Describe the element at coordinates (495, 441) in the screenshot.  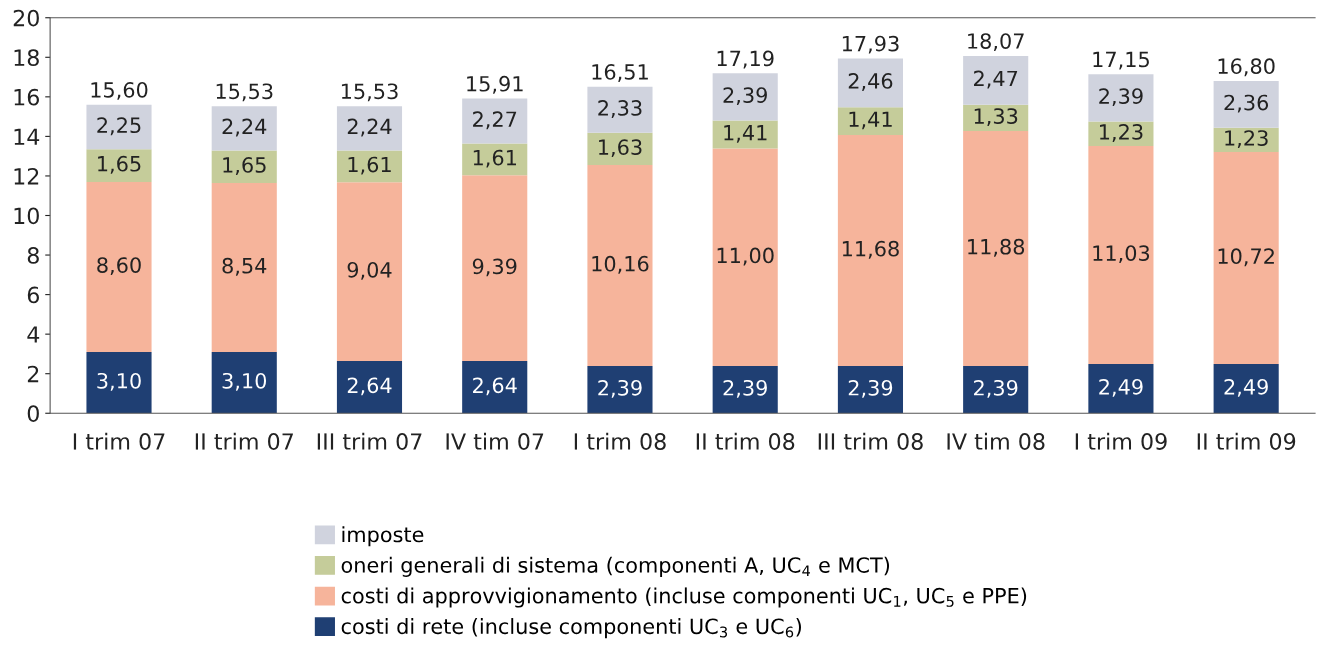
I see `x-tick-label: IV tim 07` at that location.